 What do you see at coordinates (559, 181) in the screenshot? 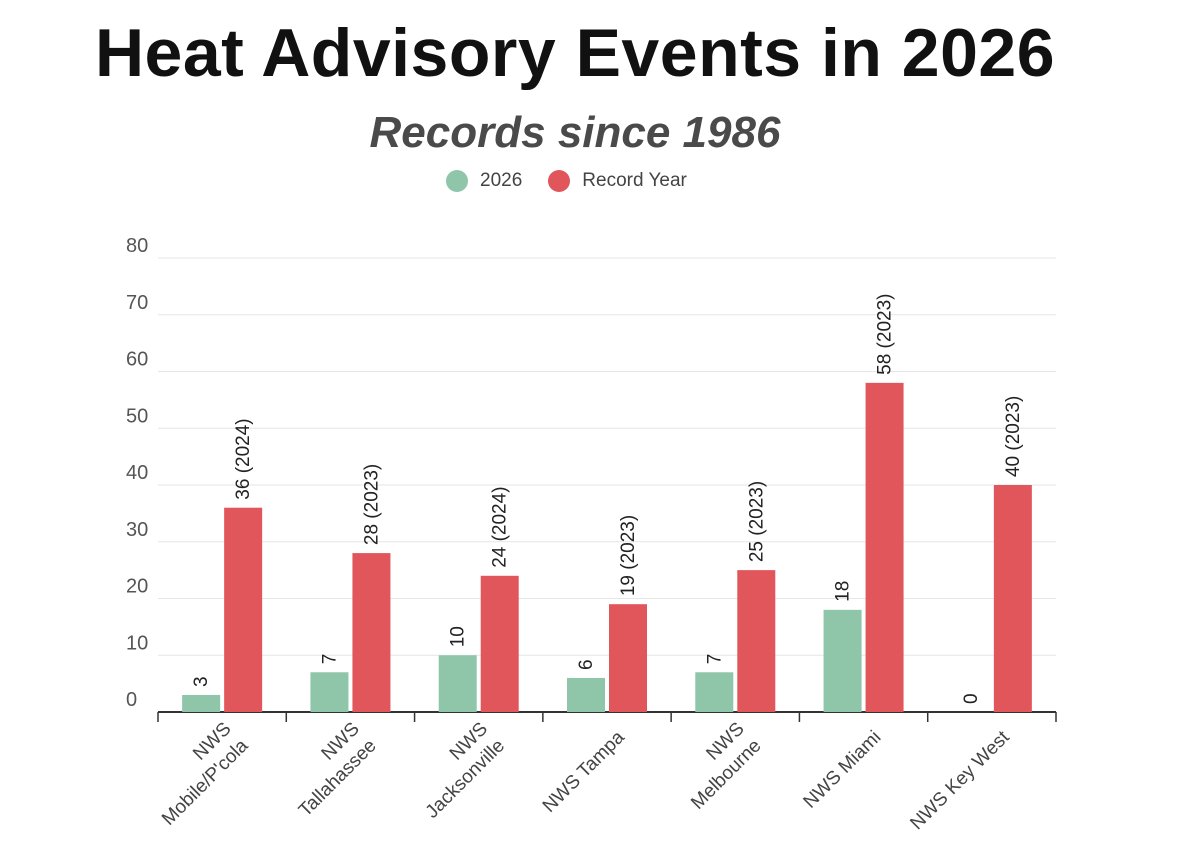
I see `legend-swatch-record-year` at bounding box center [559, 181].